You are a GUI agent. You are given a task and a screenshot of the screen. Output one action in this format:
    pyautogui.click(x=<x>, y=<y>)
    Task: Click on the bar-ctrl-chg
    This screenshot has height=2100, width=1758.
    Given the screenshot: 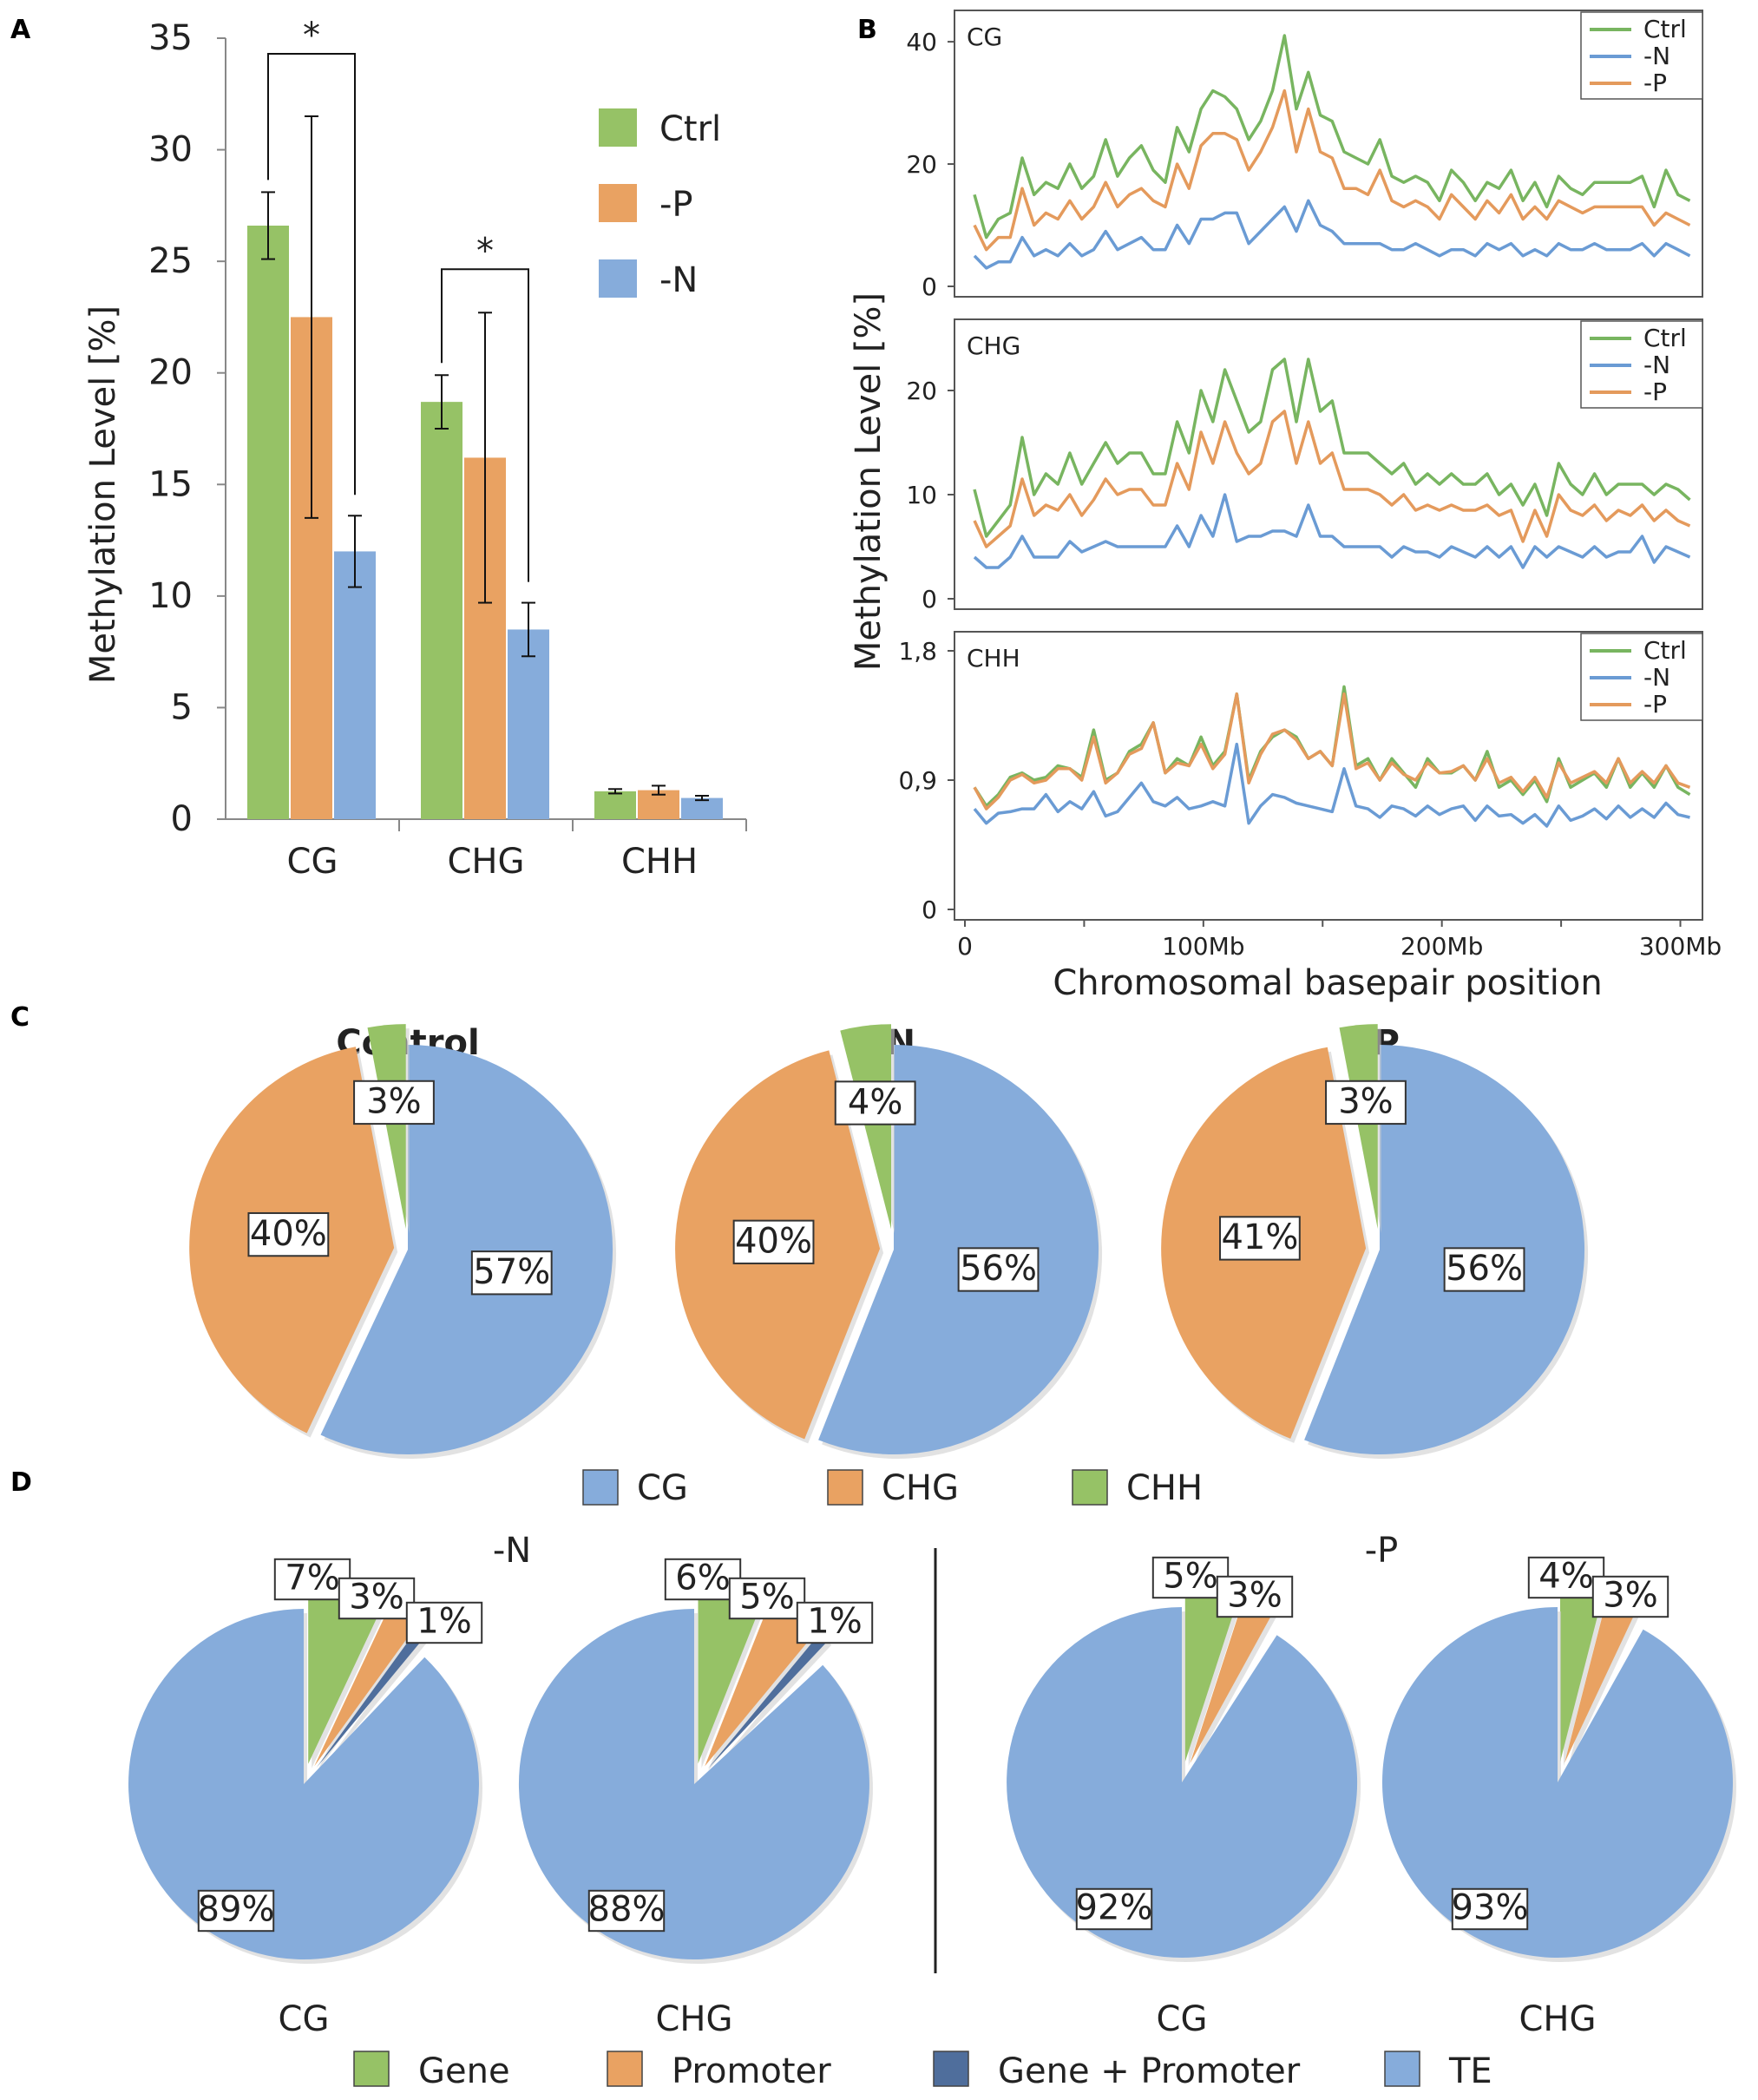 What is the action you would take?
    pyautogui.click(x=441, y=610)
    